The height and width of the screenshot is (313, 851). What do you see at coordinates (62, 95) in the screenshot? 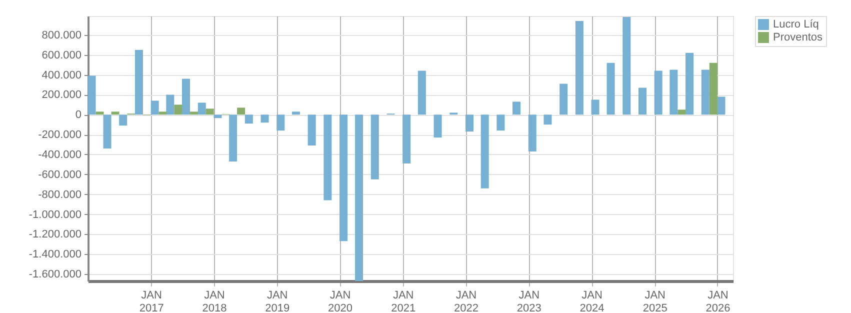
I see `y-tick-label: 200.000` at bounding box center [62, 95].